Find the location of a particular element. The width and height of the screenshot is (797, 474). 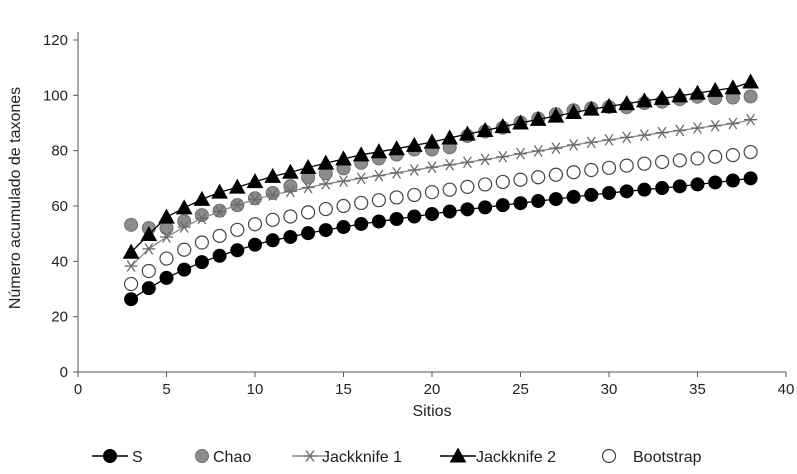

legend-item-bootstrap: Bootstrap is located at coordinates (651, 457).